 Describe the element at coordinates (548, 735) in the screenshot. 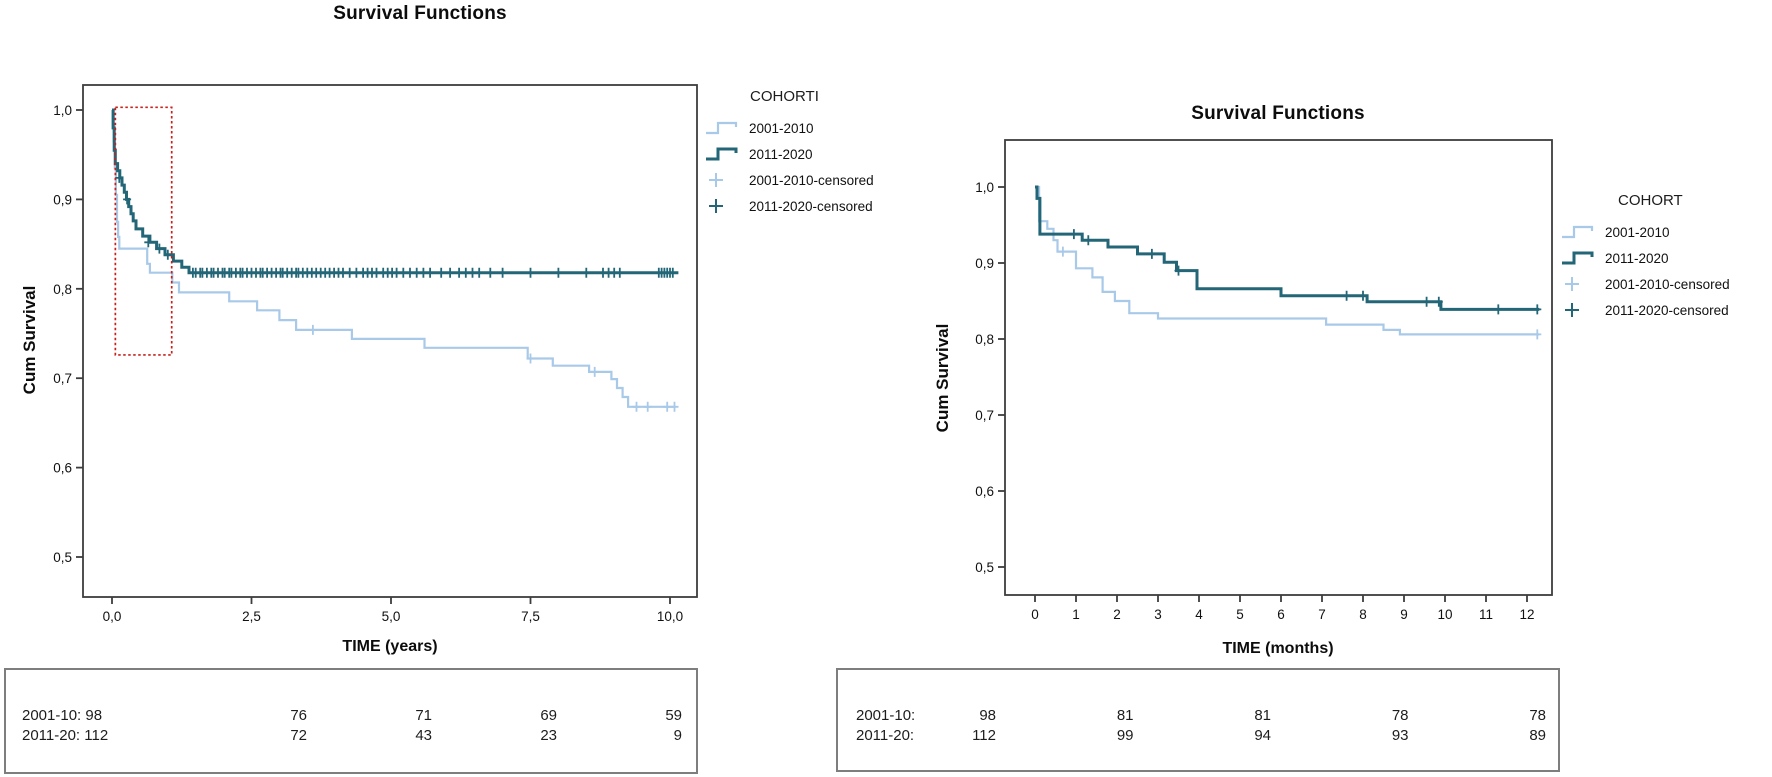

I see `risk-value: 23` at that location.